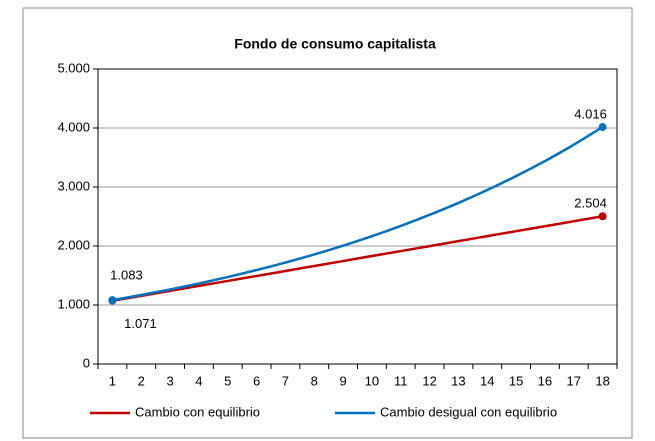 The height and width of the screenshot is (441, 655). I want to click on data-label: 1.083, so click(126, 275).